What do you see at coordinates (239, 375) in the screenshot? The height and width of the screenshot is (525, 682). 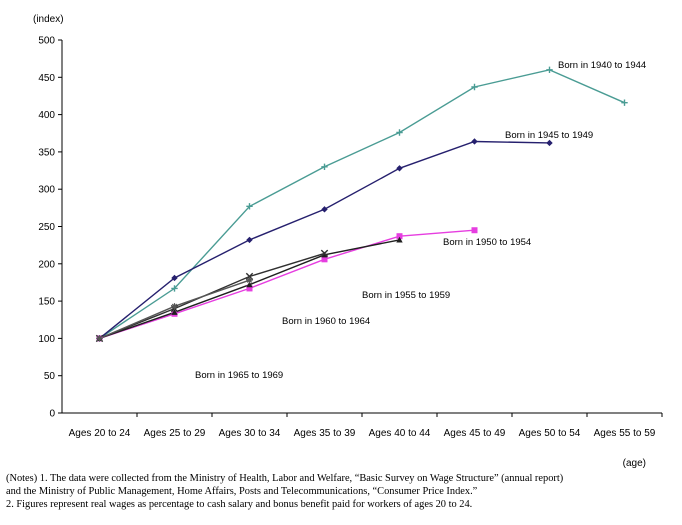 I see `series-label: Born in 1965 to 1969` at bounding box center [239, 375].